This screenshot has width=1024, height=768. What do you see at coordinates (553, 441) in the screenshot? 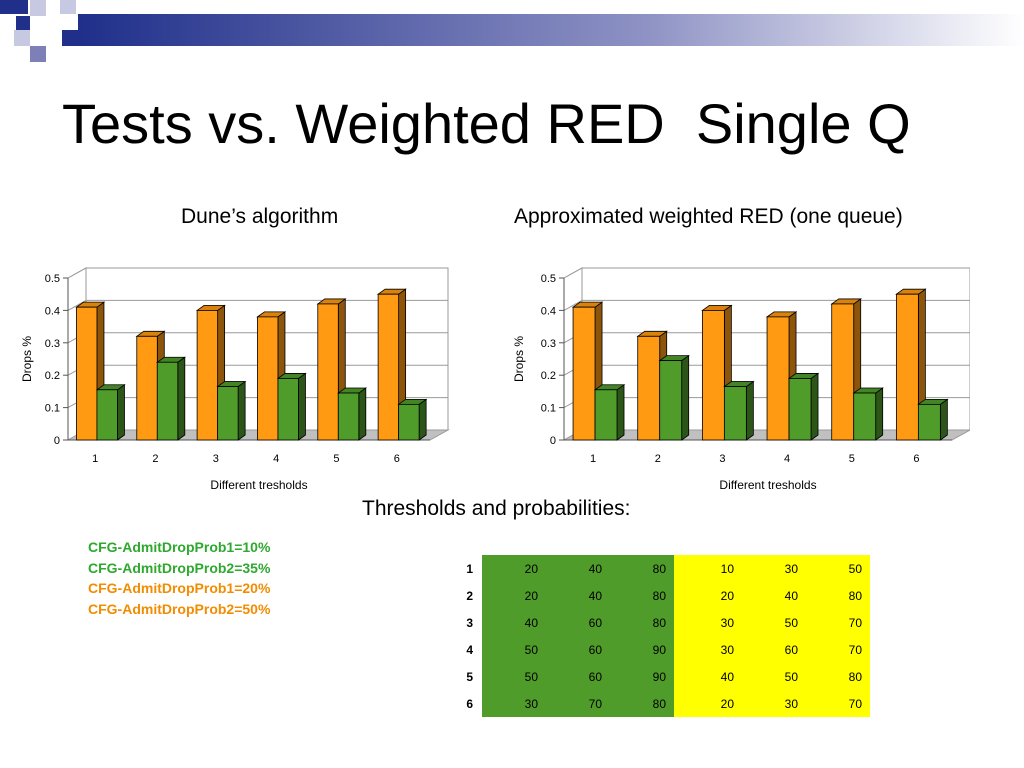
I see `y-tick-label: 0` at bounding box center [553, 441].